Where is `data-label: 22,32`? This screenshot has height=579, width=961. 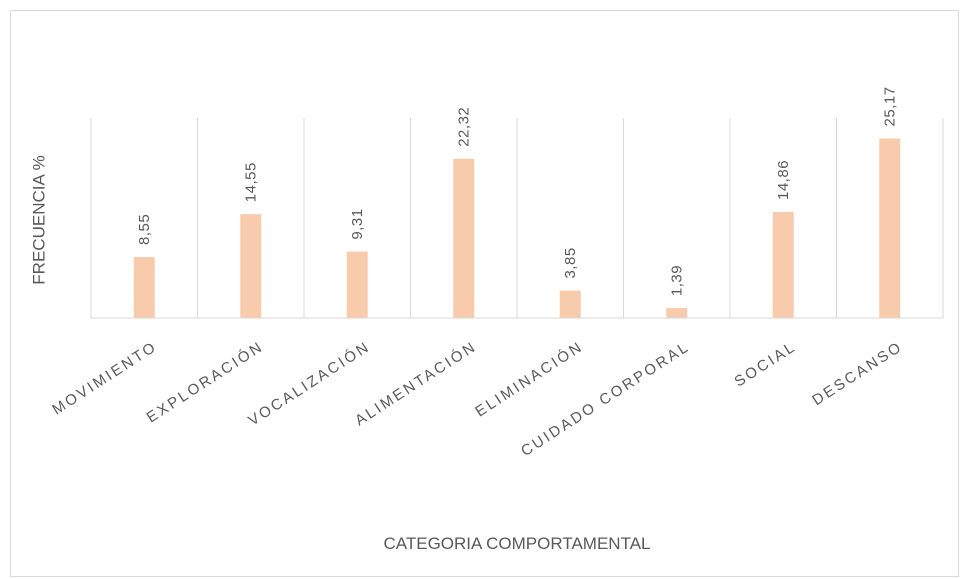
data-label: 22,32 is located at coordinates (464, 127).